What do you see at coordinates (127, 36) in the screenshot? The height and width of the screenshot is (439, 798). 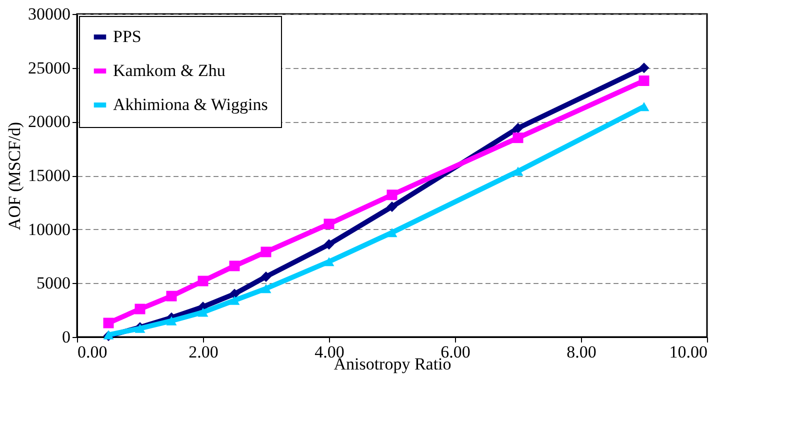 I see `legend-label: PPS` at bounding box center [127, 36].